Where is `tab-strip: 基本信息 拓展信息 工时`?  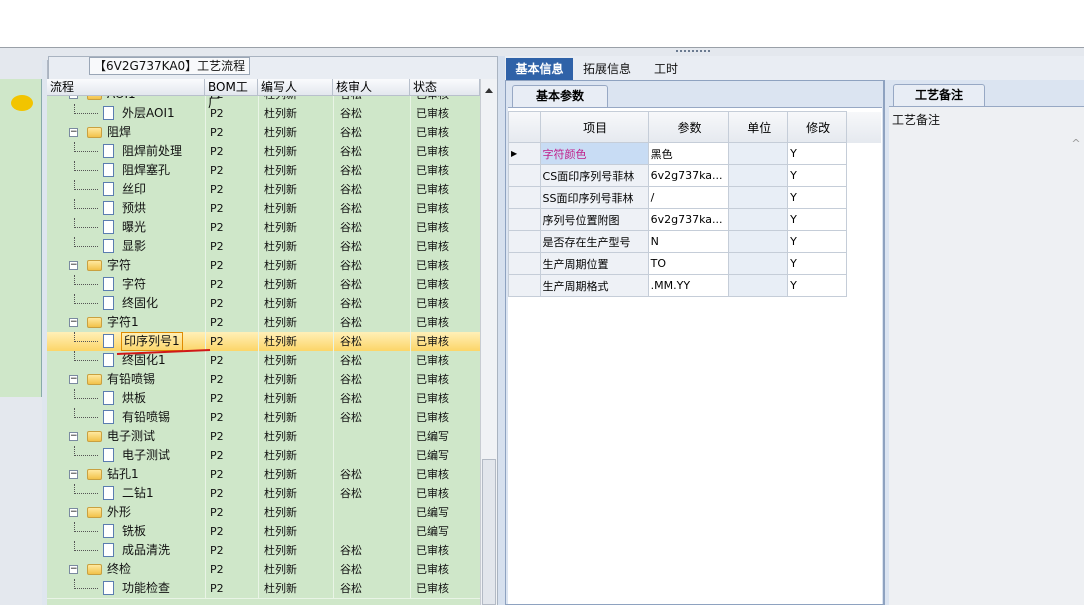
tab-strip: 基本信息 拓展信息 工时 is located at coordinates (794, 68).